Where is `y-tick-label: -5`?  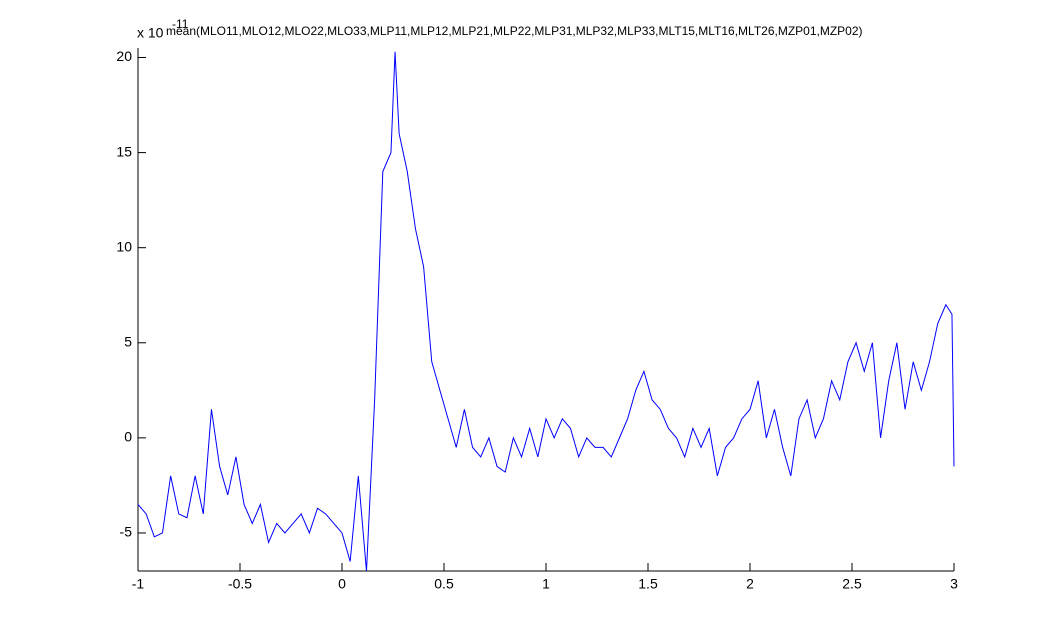
y-tick-label: -5 is located at coordinates (126, 532).